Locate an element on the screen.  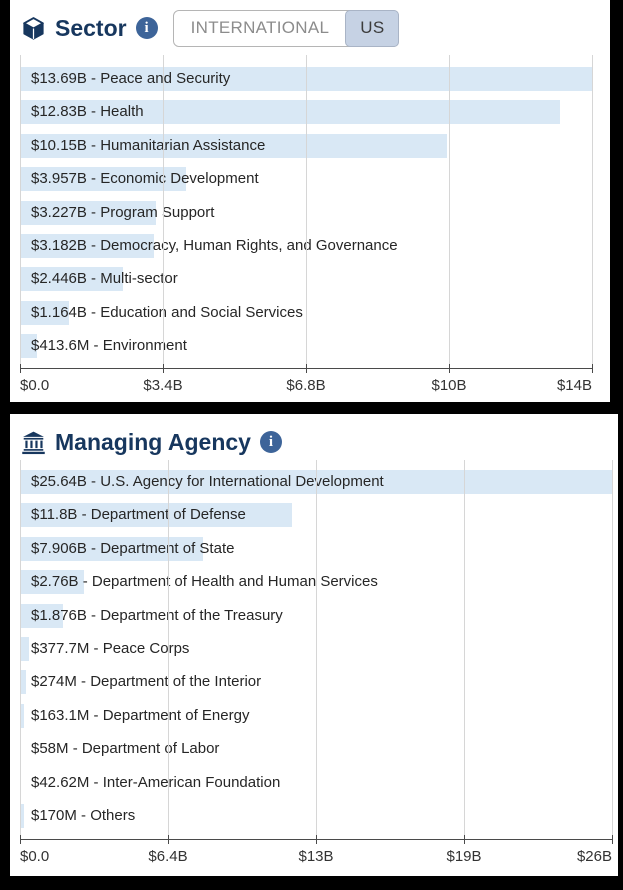
scope-toggle: INTERNATIONAL US is located at coordinates (286, 28).